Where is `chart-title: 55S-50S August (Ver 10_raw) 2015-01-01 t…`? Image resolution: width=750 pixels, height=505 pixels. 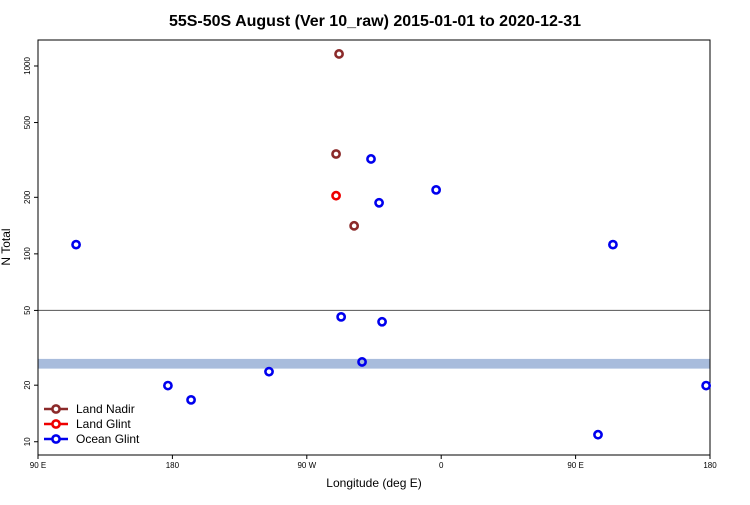
chart-title: 55S-50S August (Ver 10_raw) 2015-01-01 t… is located at coordinates (375, 21).